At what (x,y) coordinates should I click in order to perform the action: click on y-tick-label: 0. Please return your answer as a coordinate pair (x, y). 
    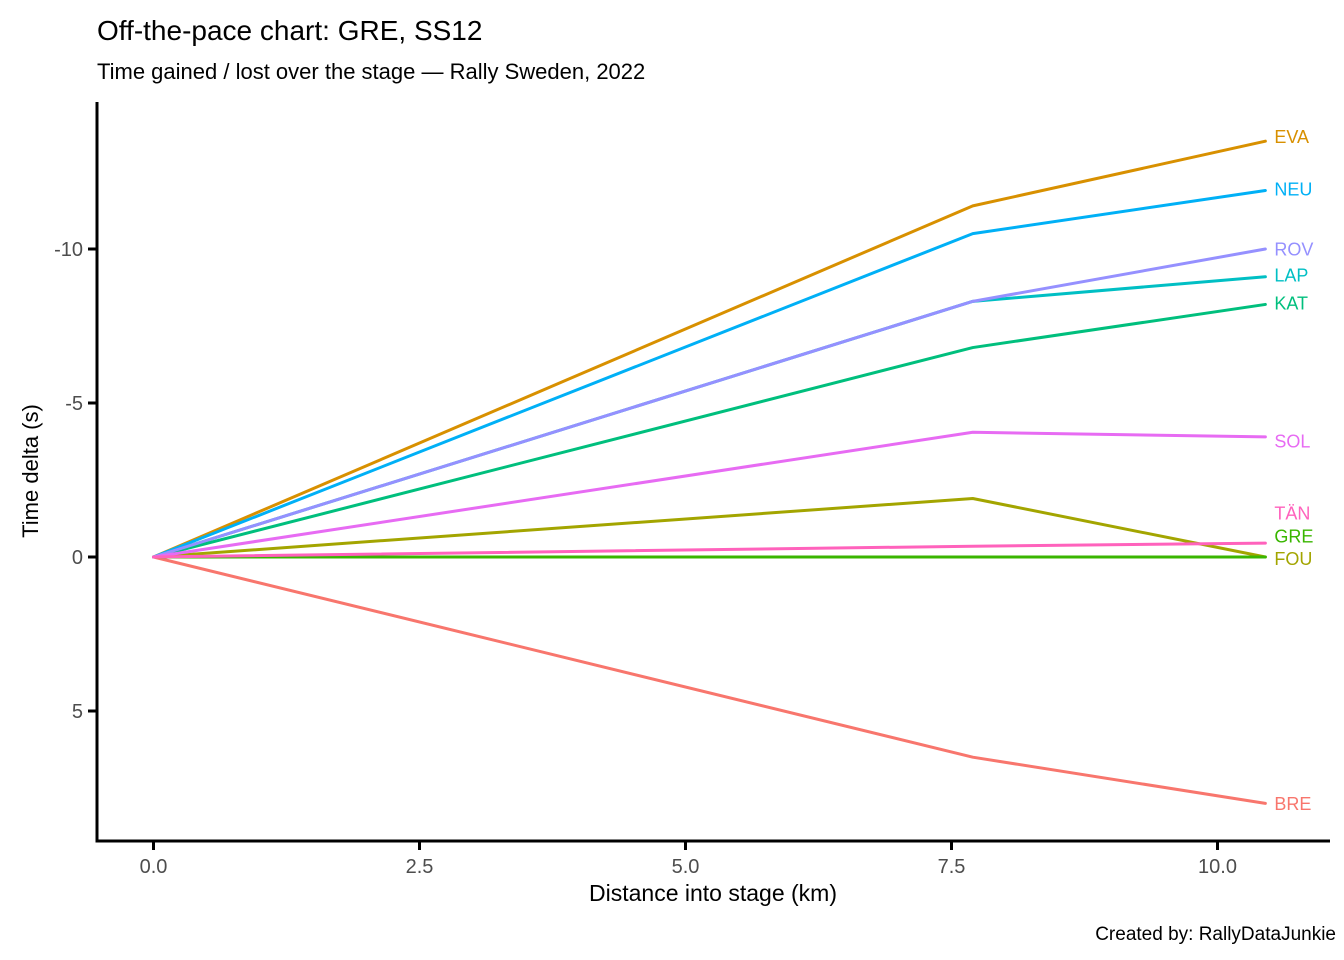
    Looking at the image, I should click on (77, 558).